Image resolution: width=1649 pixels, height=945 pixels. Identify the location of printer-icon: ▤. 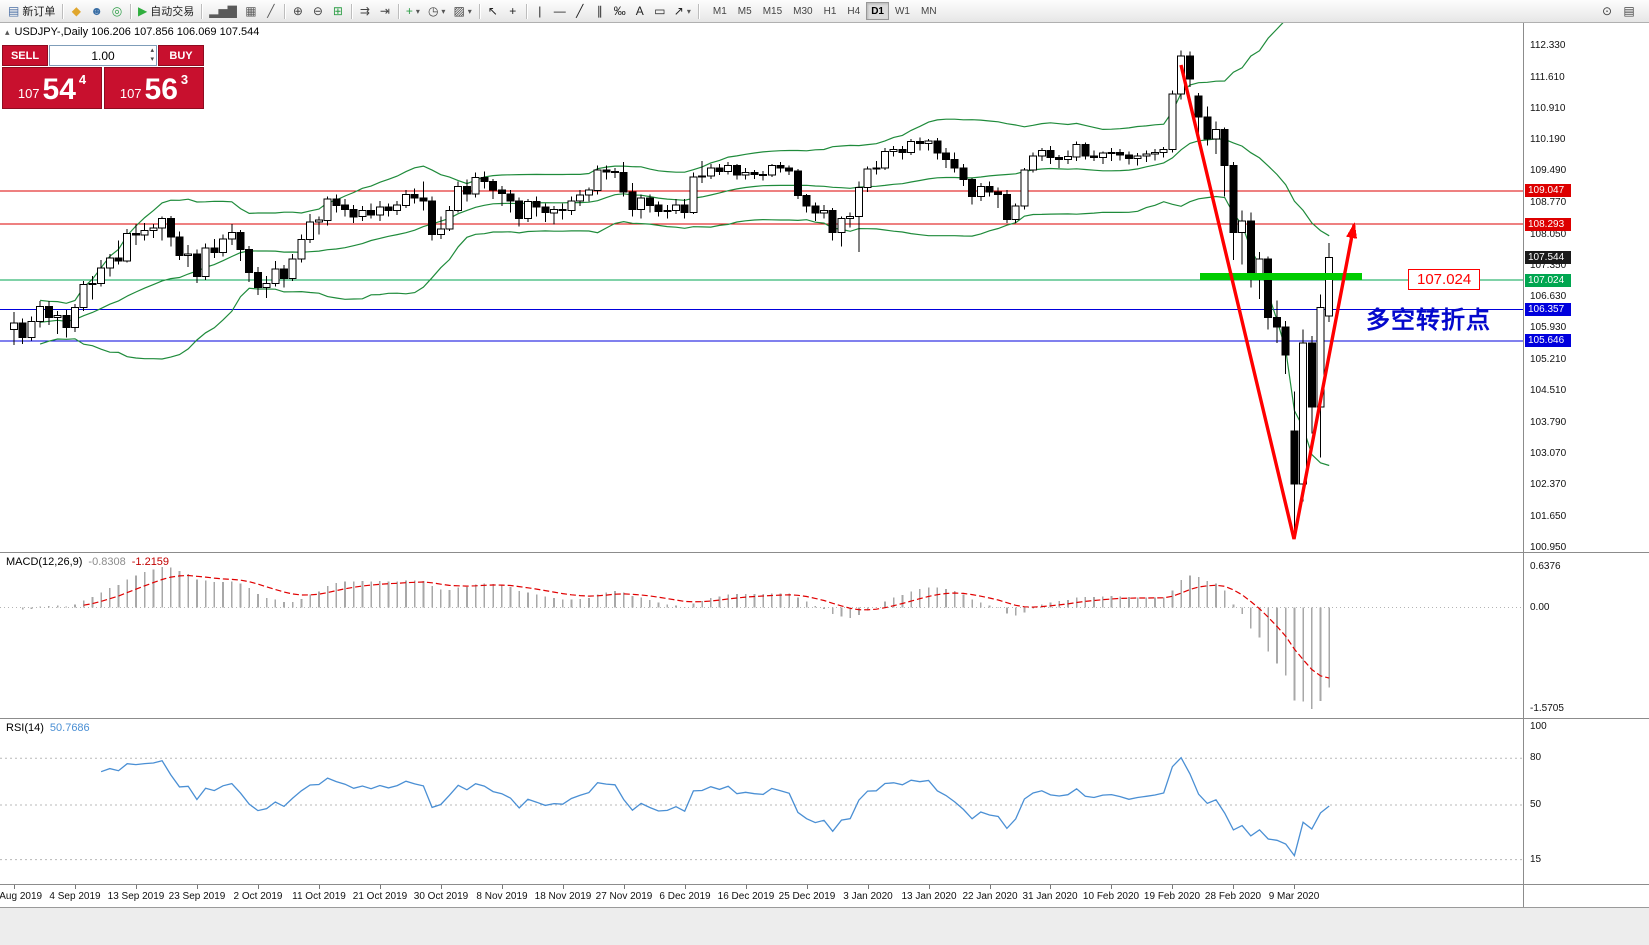
(1629, 11).